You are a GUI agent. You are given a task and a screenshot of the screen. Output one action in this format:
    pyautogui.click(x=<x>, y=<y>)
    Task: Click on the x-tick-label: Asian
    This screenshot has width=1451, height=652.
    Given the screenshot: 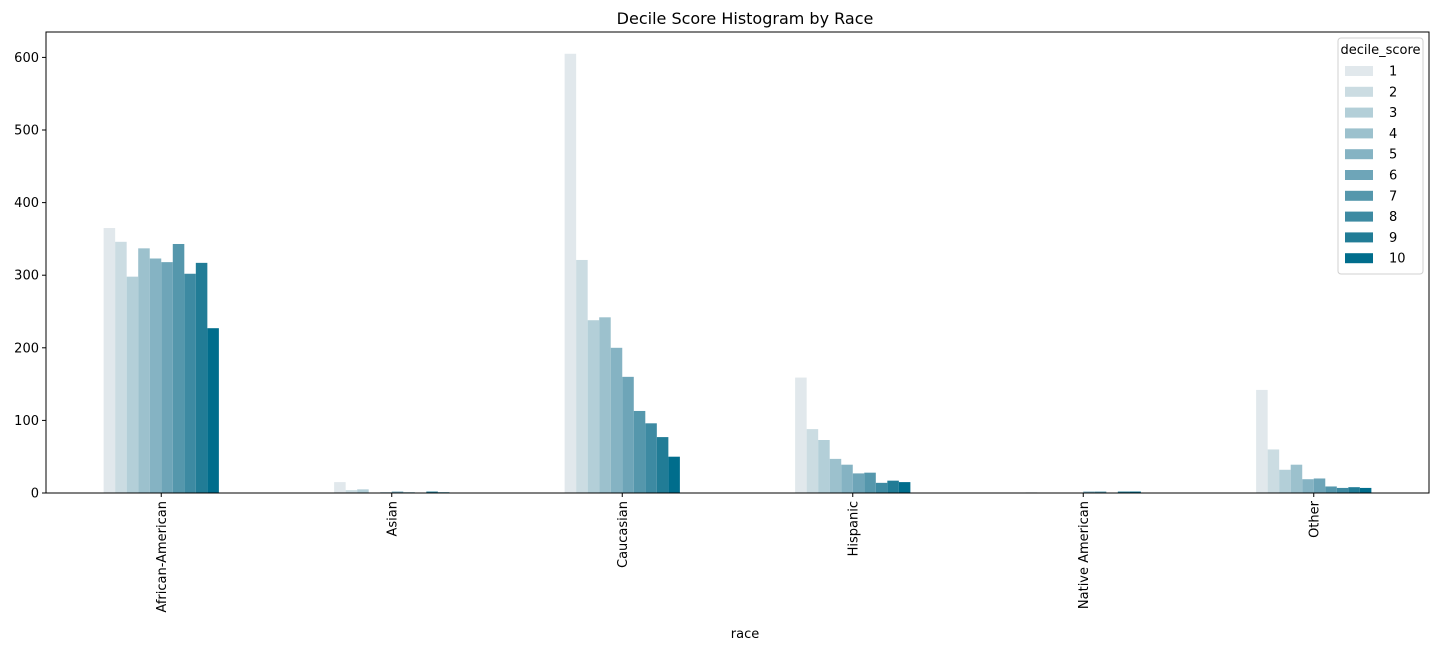 What is the action you would take?
    pyautogui.click(x=392, y=518)
    